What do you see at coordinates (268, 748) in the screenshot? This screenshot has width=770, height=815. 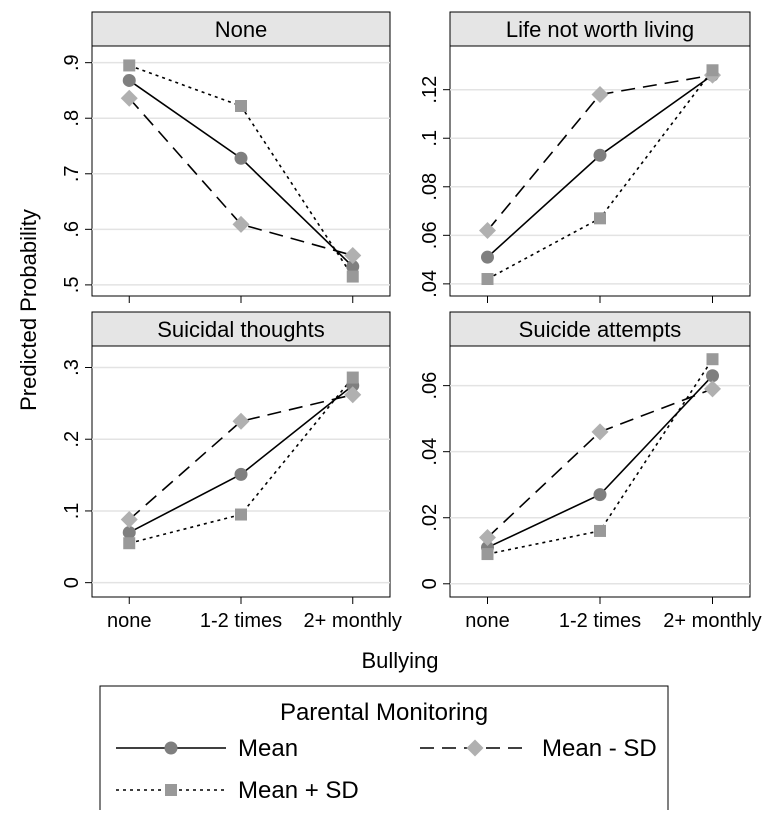 I see `legend-label: Mean` at bounding box center [268, 748].